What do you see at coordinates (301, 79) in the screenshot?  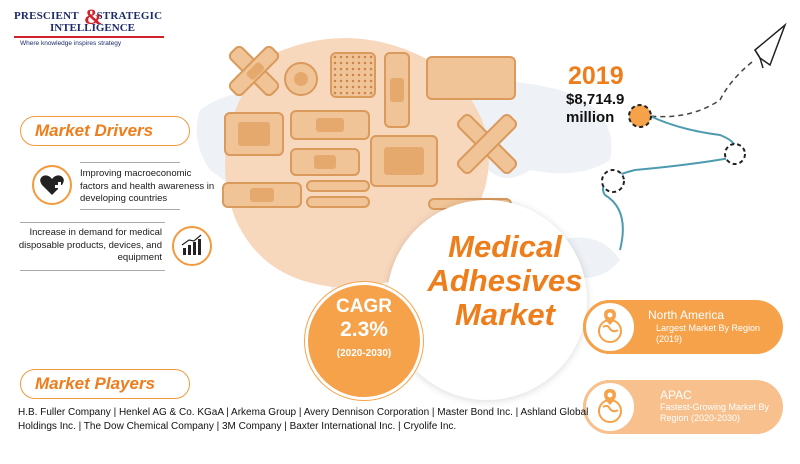 I see `bandage-round` at bounding box center [301, 79].